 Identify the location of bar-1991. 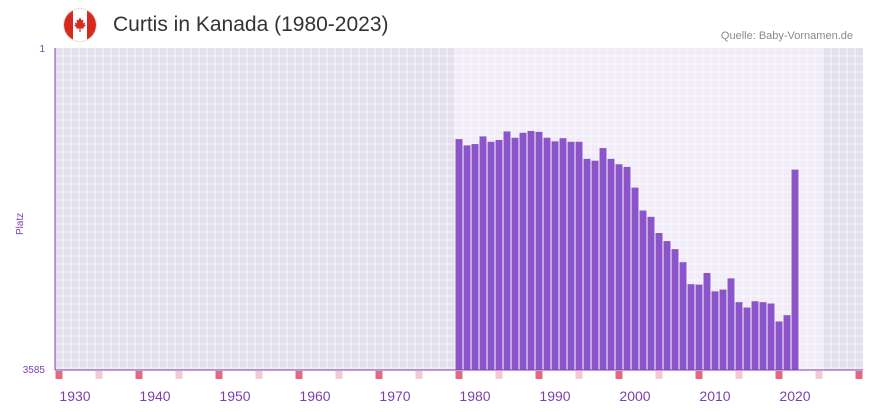
(563, 254).